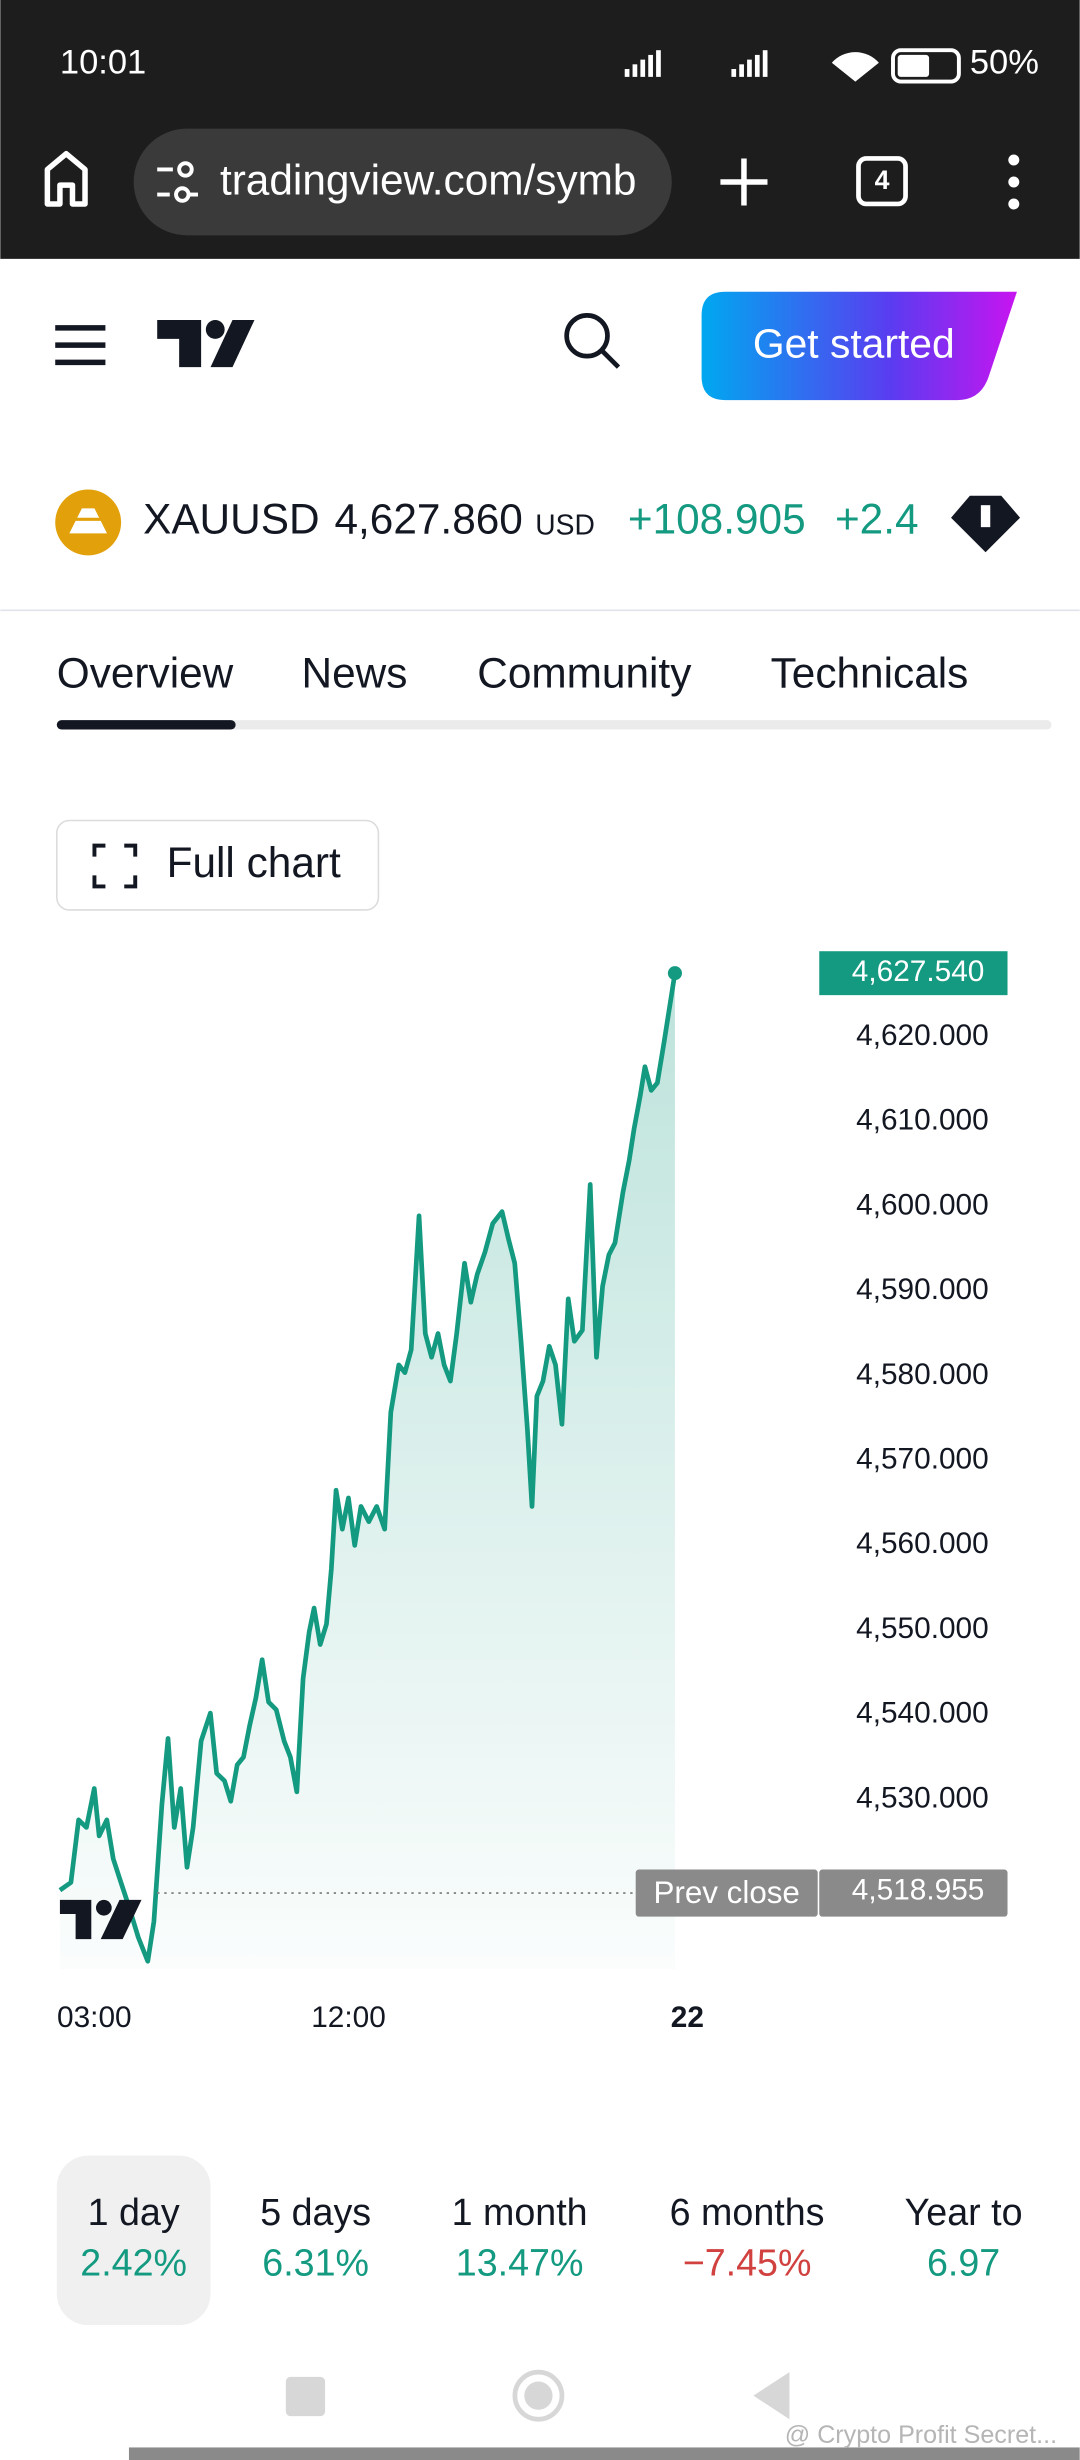 Image resolution: width=1080 pixels, height=2460 pixels. Describe the element at coordinates (870, 672) in the screenshot. I see `tab: Technicals` at that location.